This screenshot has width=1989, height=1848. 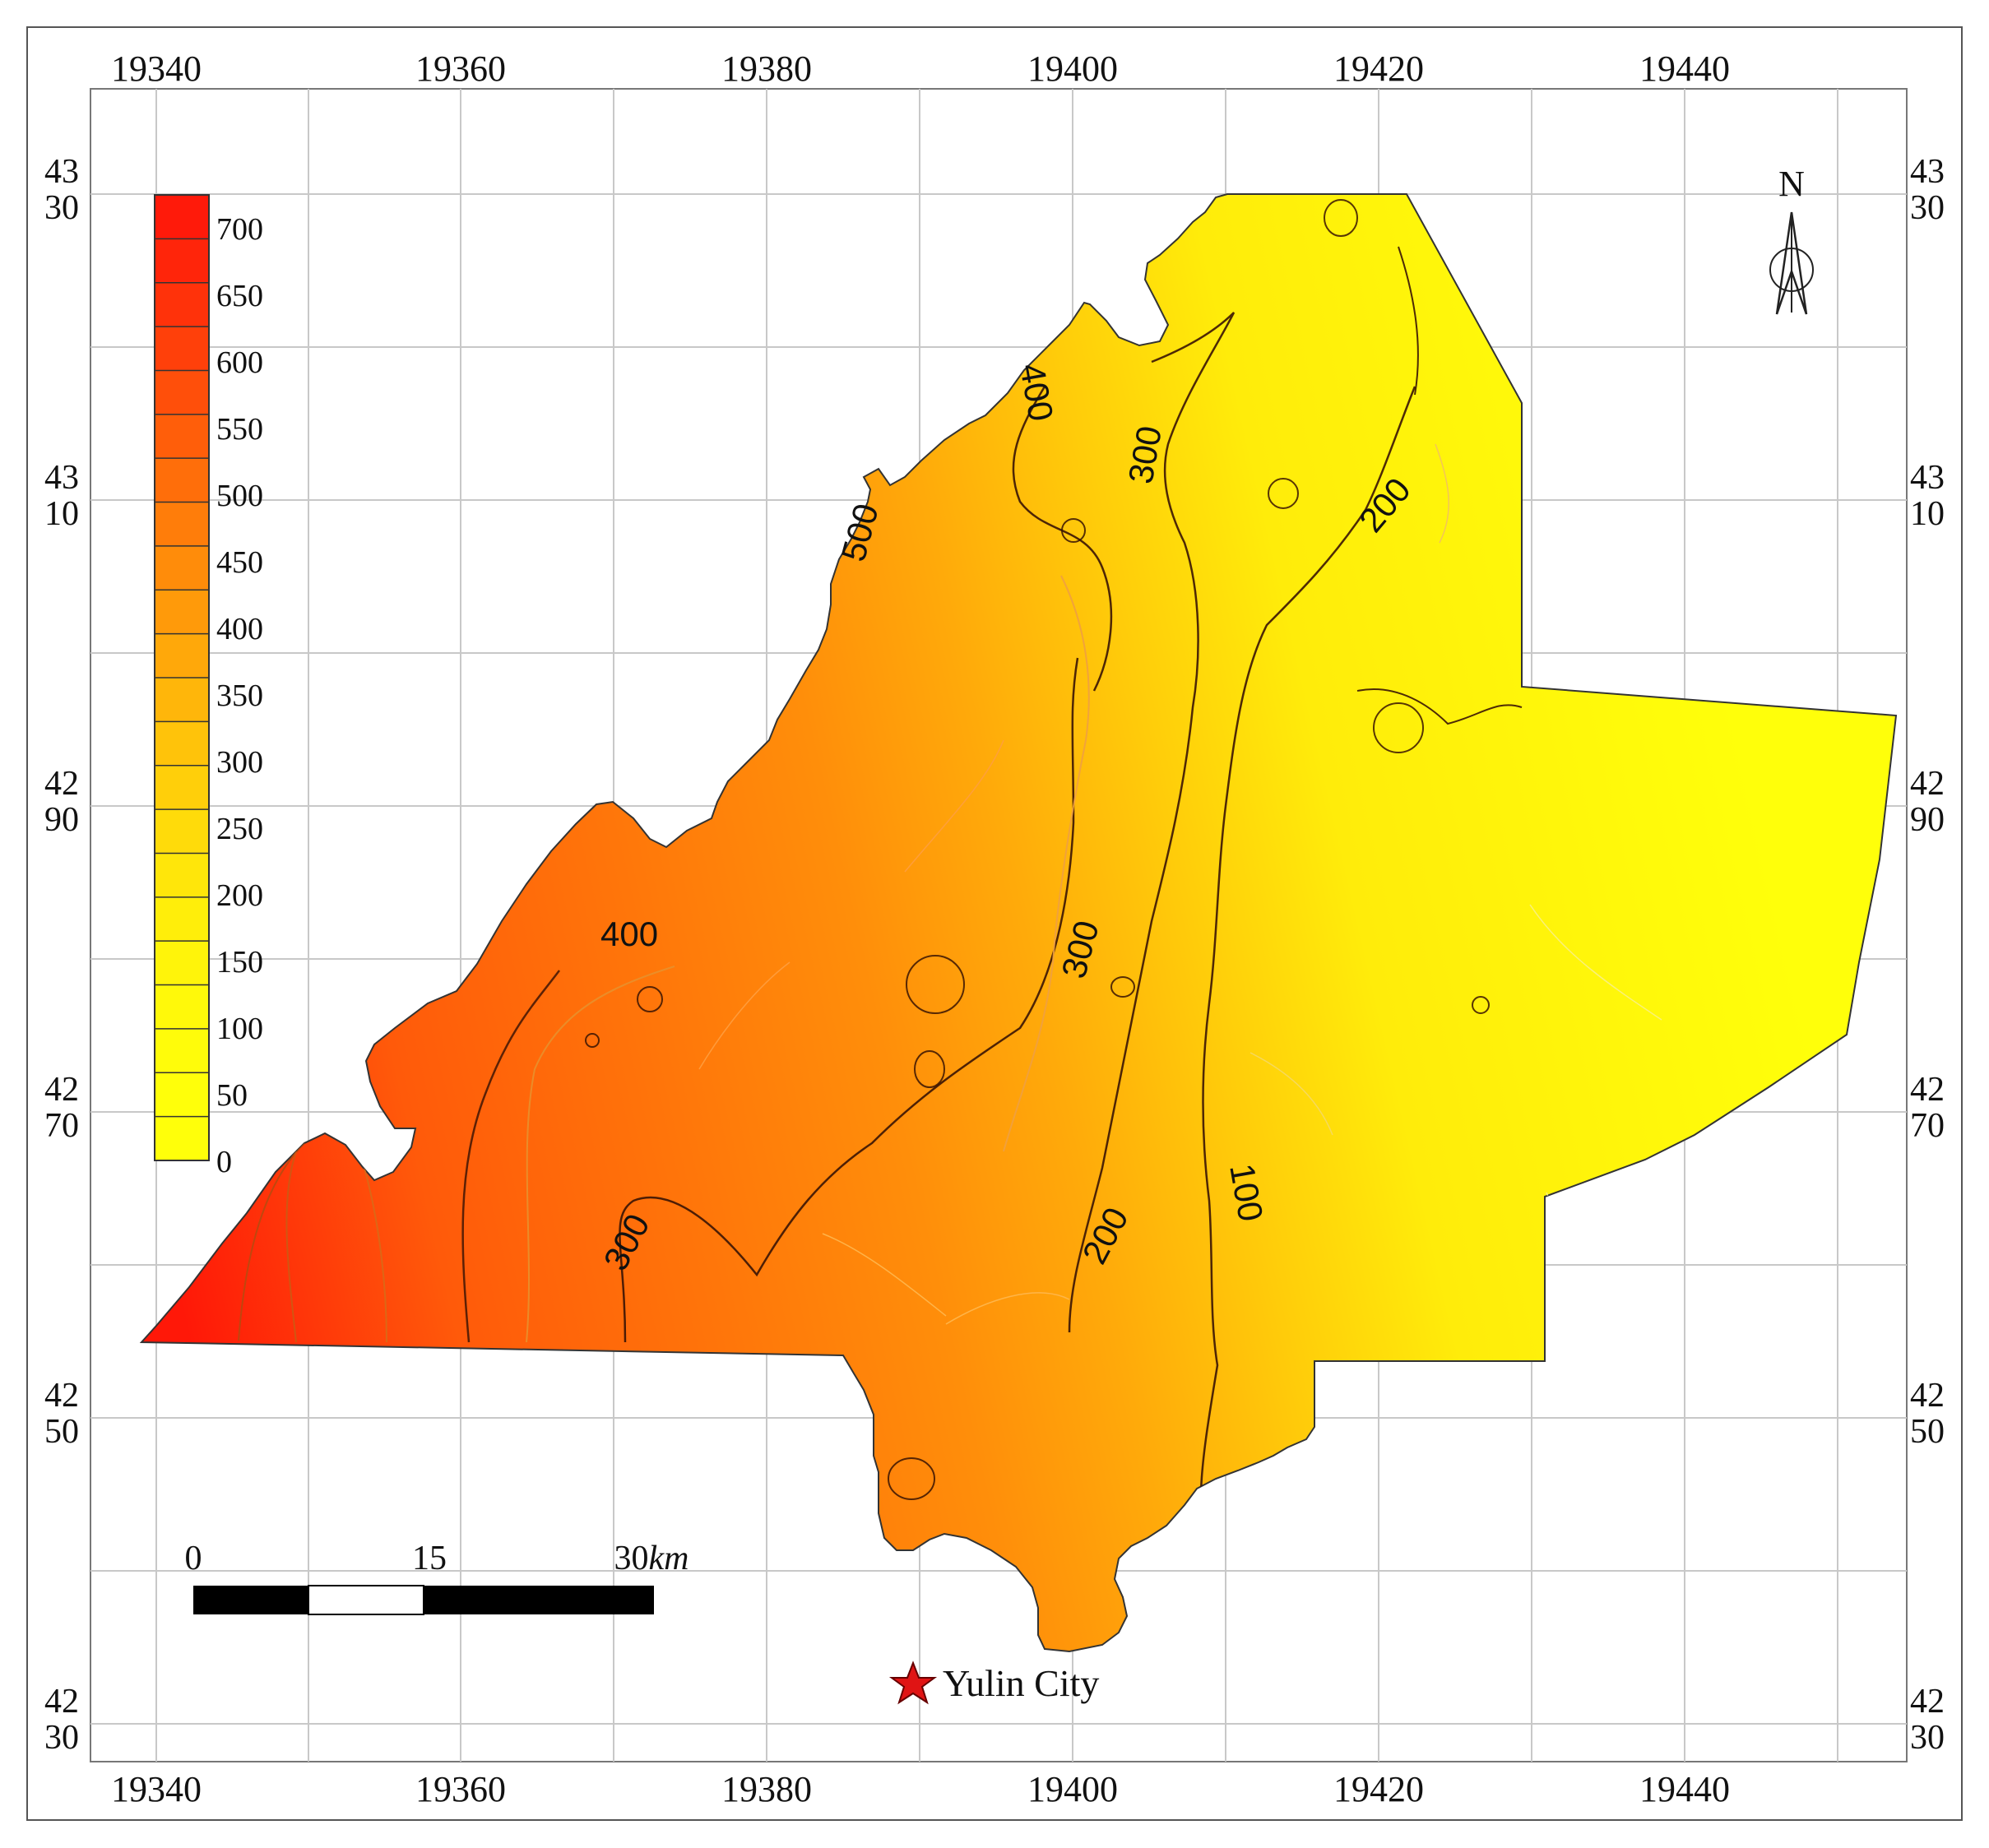 I want to click on city-marker: Yulin City, so click(x=993, y=1682).